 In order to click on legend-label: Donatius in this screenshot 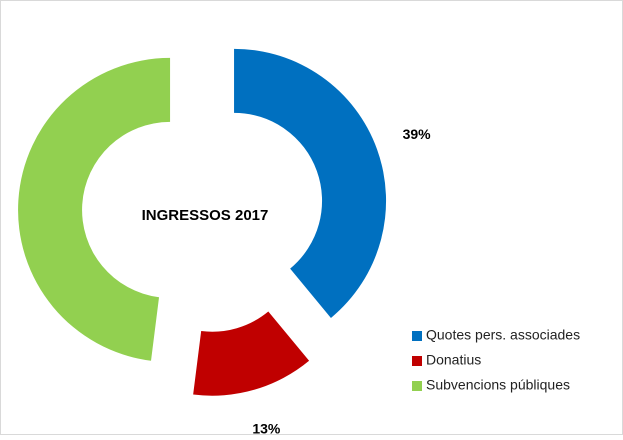, I will do `click(453, 360)`.